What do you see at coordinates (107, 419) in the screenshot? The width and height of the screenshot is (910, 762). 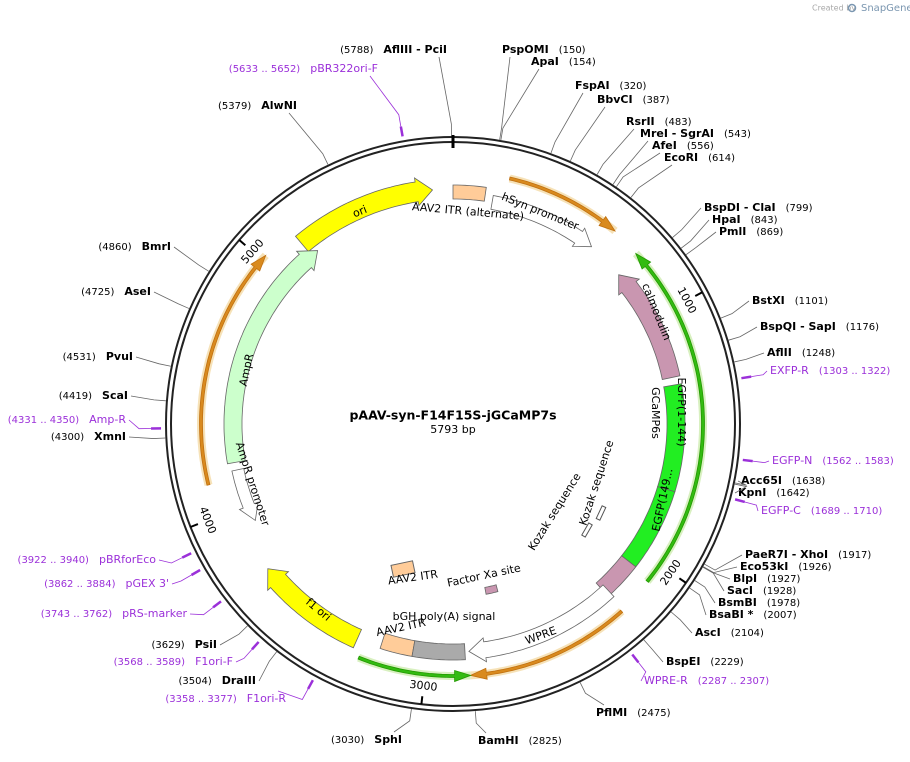 I see `primer-name: Amp-R` at bounding box center [107, 419].